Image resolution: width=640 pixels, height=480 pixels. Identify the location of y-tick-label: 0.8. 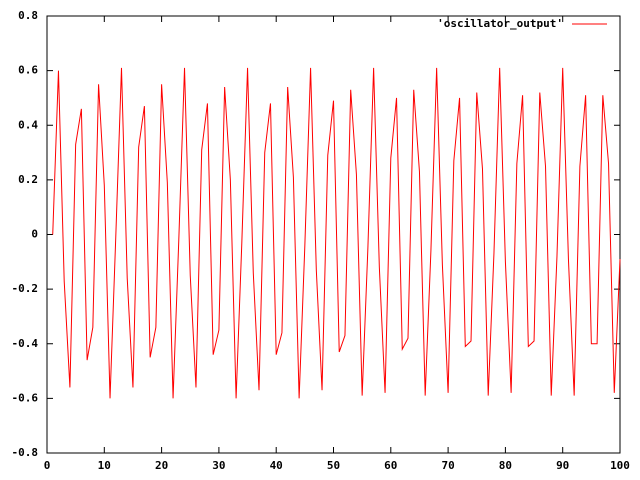
(28, 15).